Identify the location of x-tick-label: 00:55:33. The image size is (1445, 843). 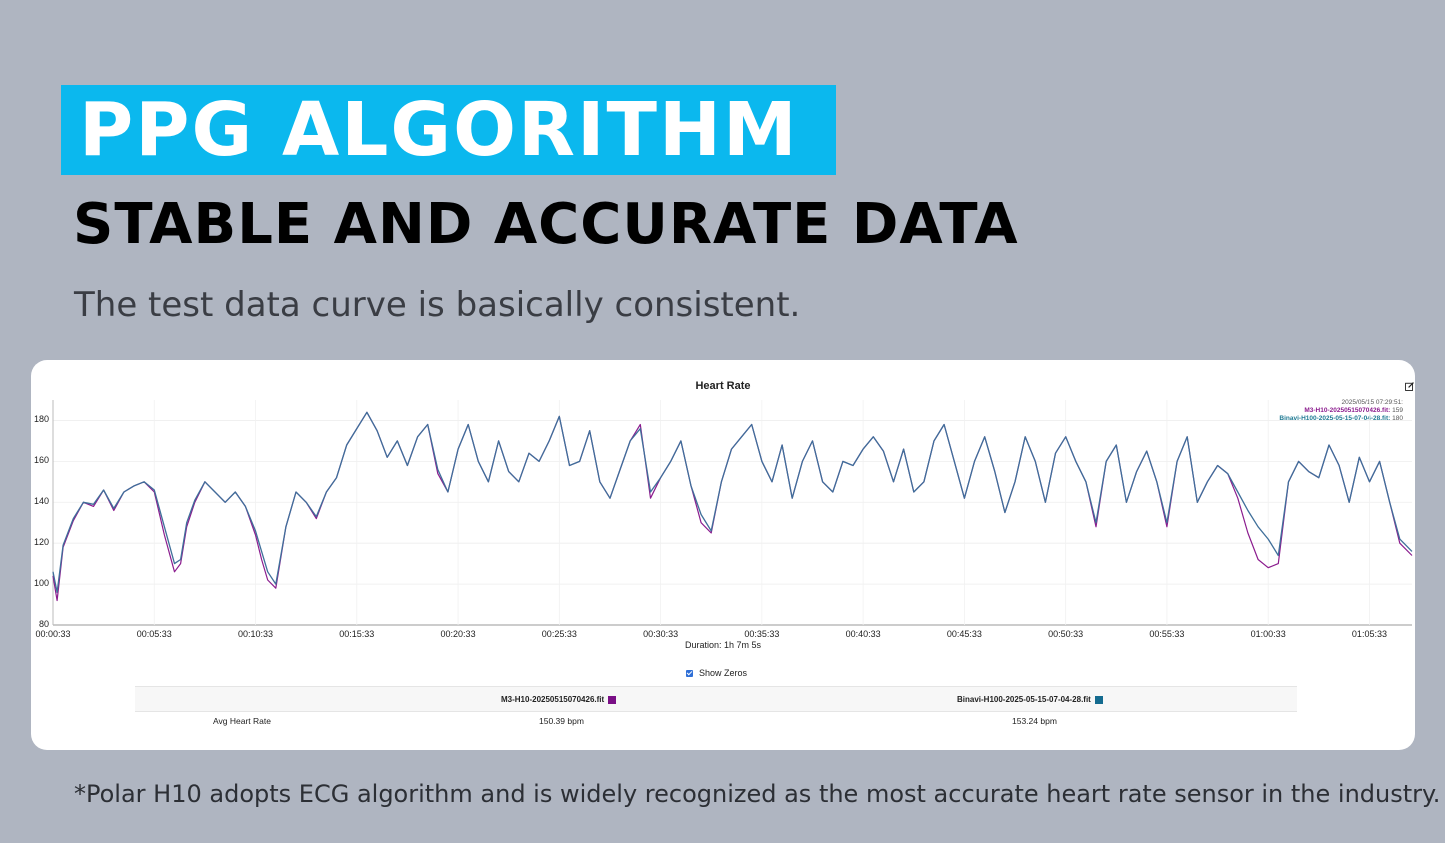
(1167, 634).